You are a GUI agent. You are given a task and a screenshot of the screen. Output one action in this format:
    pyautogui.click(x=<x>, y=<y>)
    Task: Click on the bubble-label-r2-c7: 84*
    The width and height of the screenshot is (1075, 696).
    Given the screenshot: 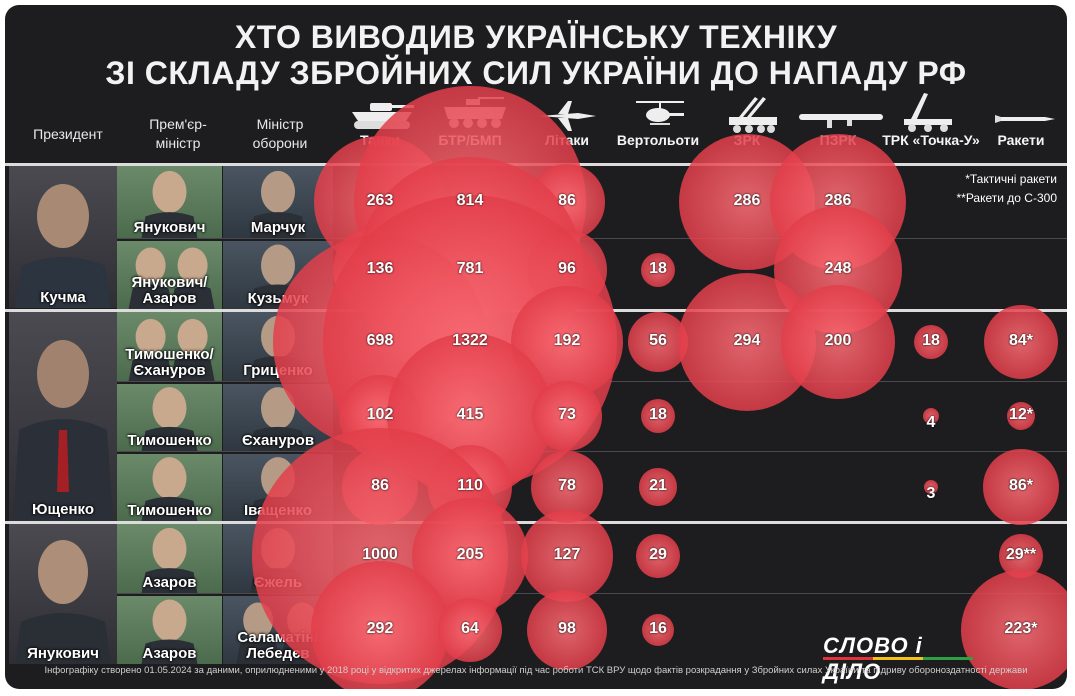 What is the action you would take?
    pyautogui.click(x=1021, y=340)
    